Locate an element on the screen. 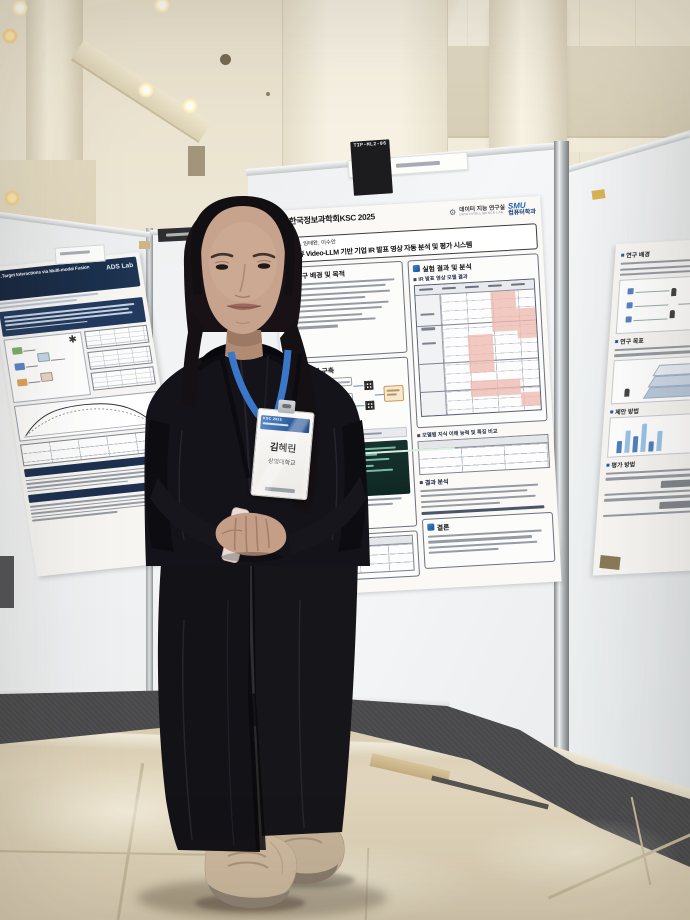 The height and width of the screenshot is (920, 690). ads-line-chart is located at coordinates (88, 416).